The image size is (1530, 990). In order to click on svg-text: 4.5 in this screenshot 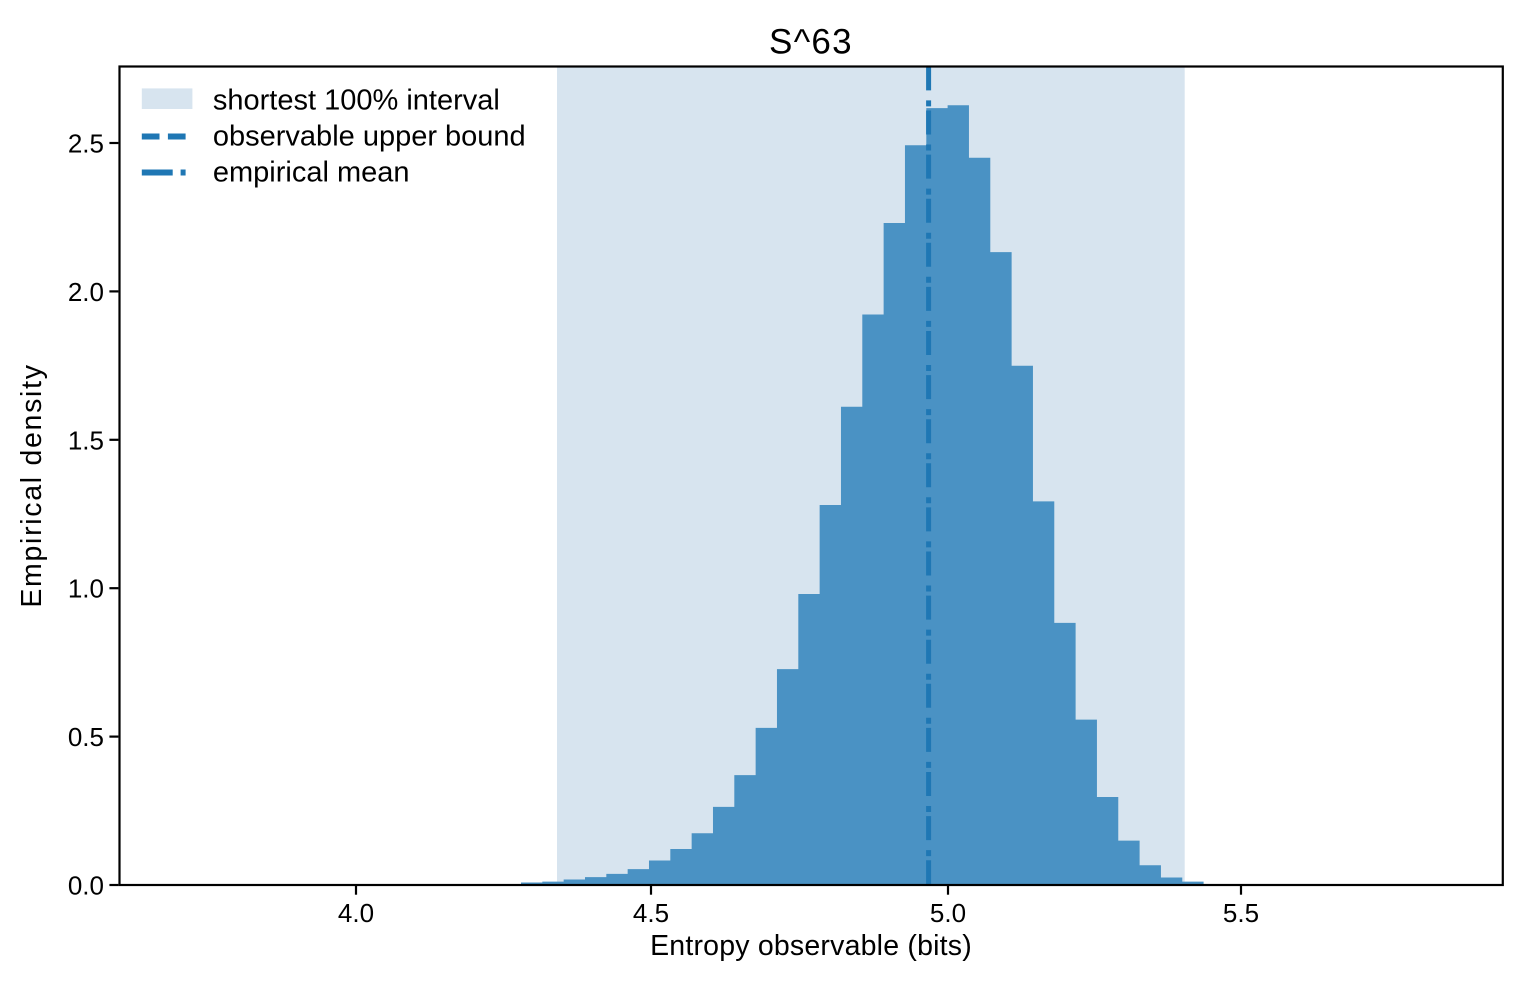, I will do `click(651, 913)`.